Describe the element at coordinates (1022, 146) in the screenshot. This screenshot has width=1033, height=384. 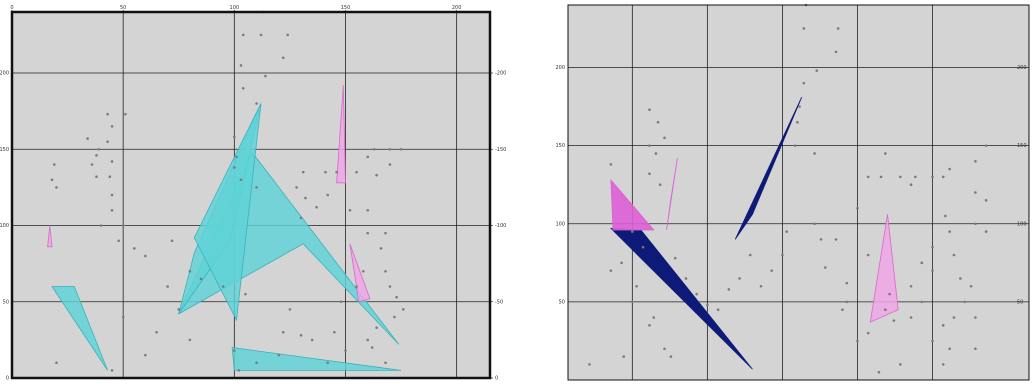
I see `y-tick-label-right: 150` at that location.